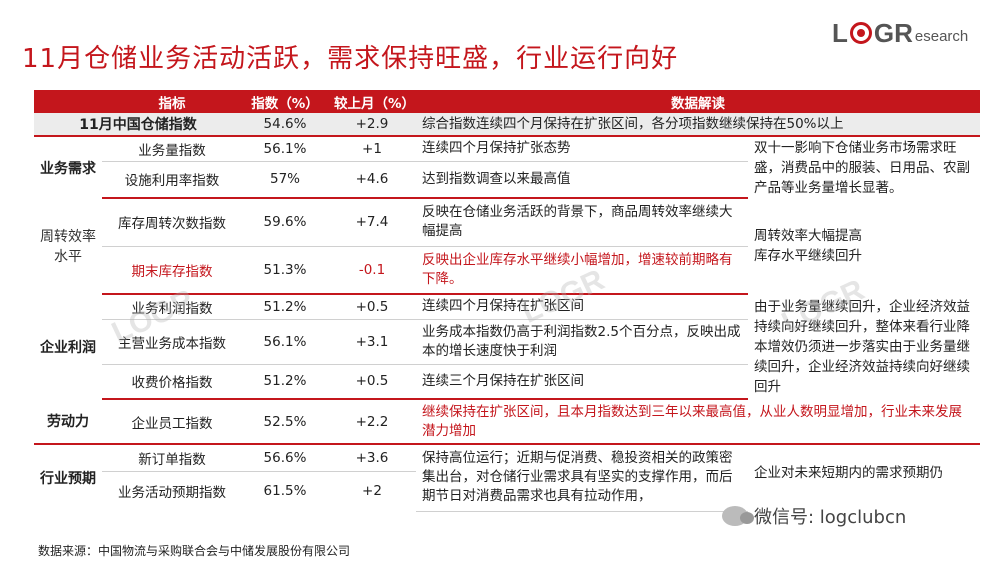 The image size is (1000, 562). I want to click on category-cell: 劳动力, so click(68, 422).